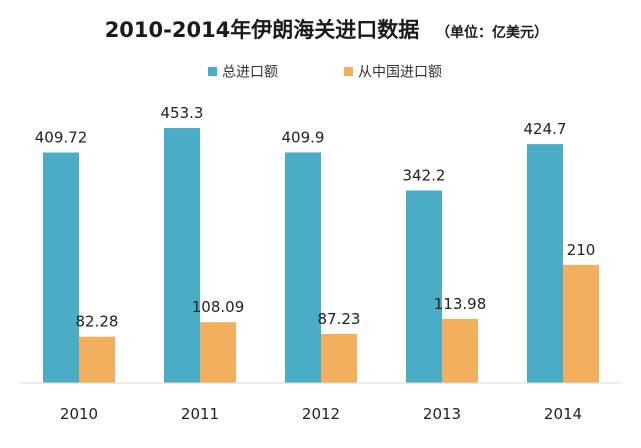 The image size is (641, 448). I want to click on data-label: 108.09, so click(218, 307).